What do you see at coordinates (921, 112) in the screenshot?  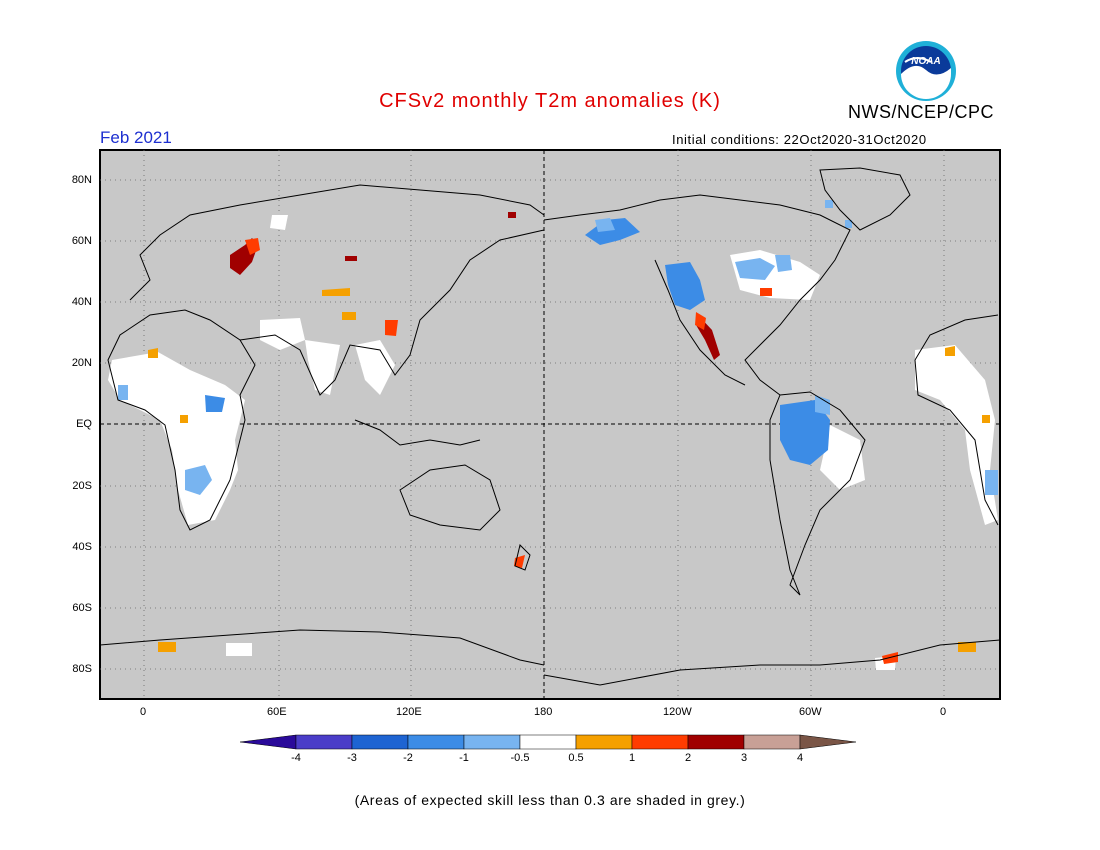 I see `organization-label: NWS/NCEP/CPC` at bounding box center [921, 112].